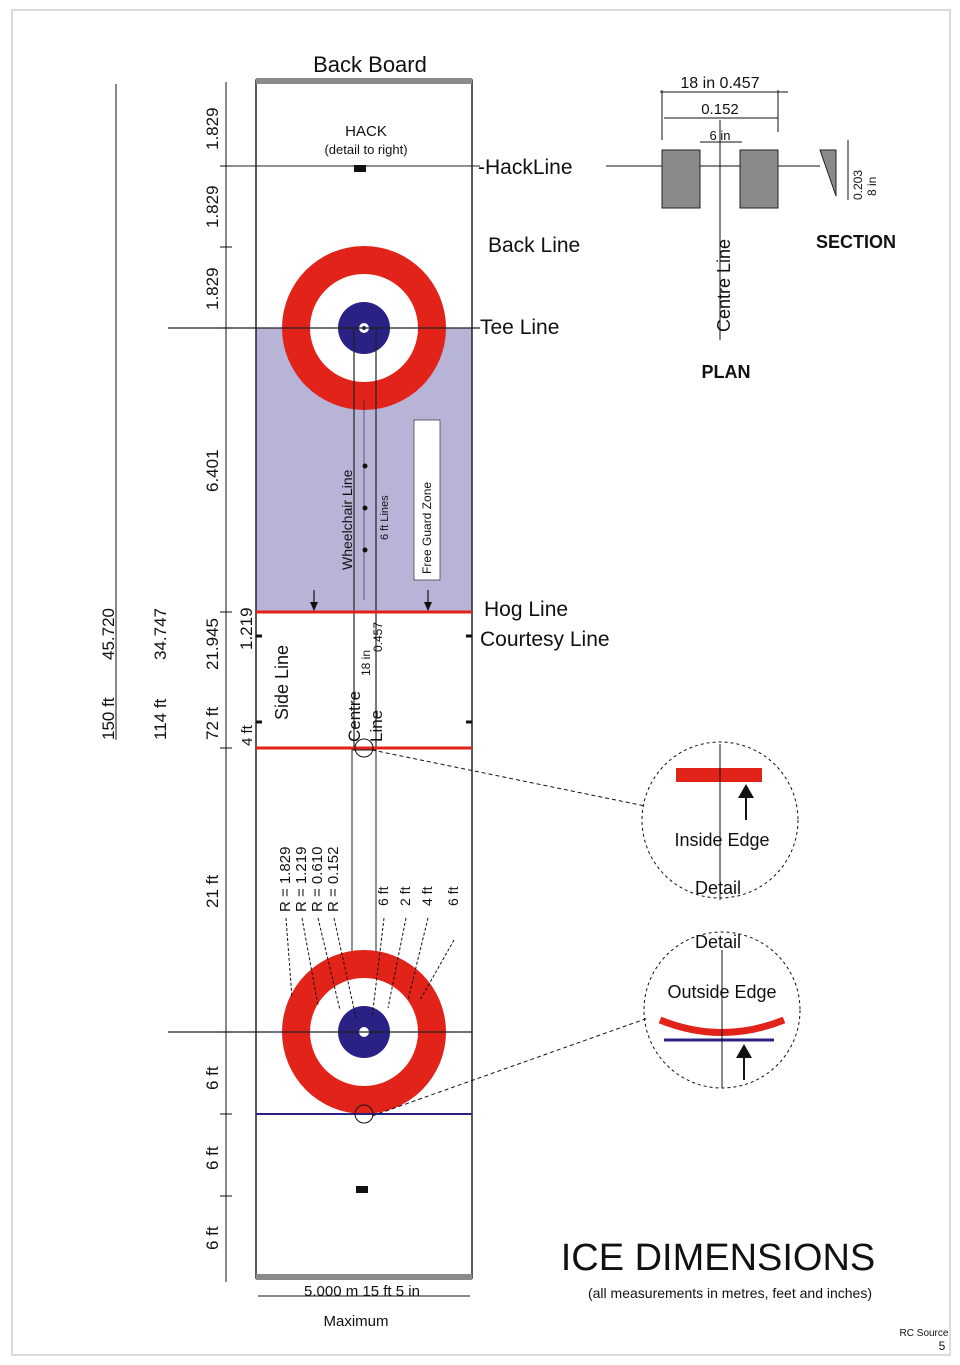 Image resolution: width=960 pixels, height=1365 pixels. What do you see at coordinates (364, 1114) in the screenshot?
I see `outside-edge-marker` at bounding box center [364, 1114].